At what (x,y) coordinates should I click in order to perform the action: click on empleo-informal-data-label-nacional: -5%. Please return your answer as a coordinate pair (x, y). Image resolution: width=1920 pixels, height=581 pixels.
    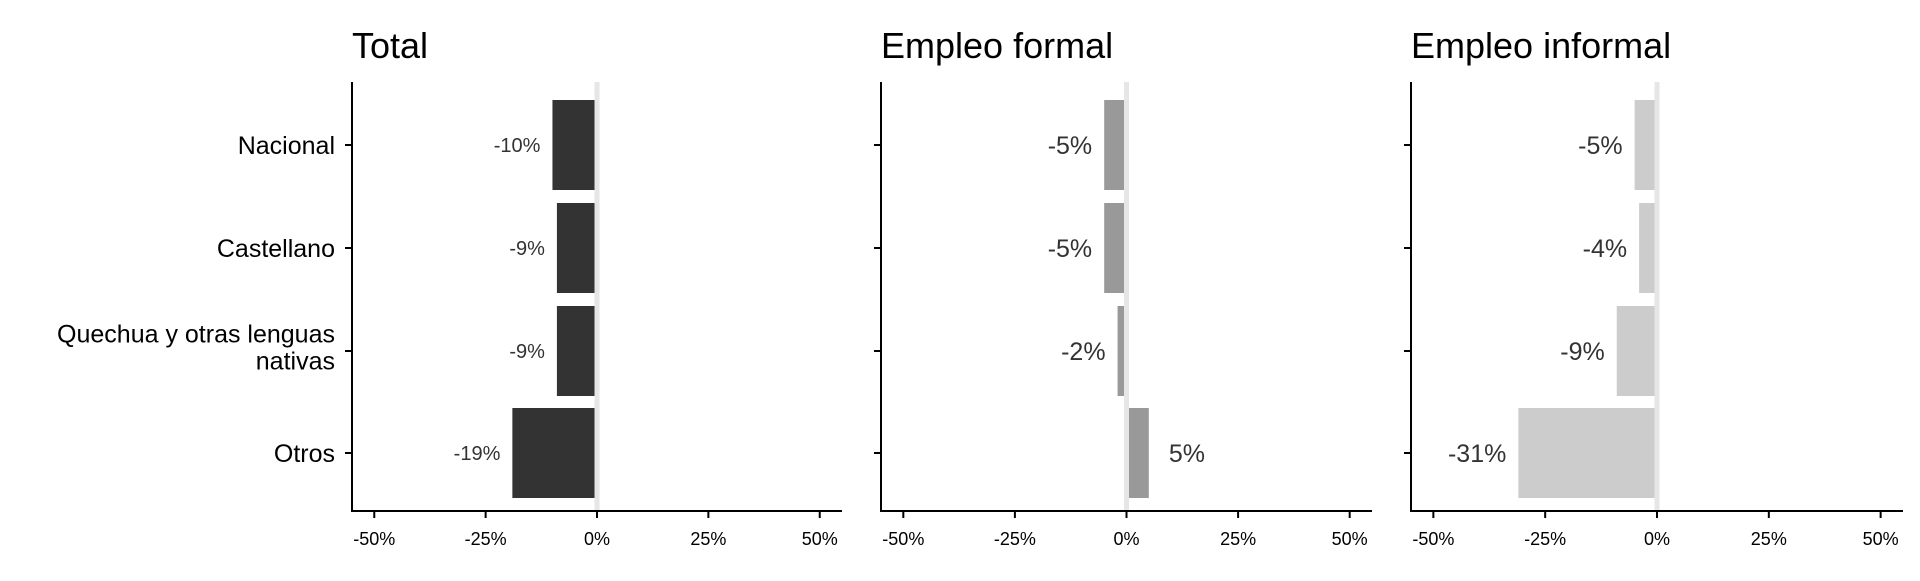
    Looking at the image, I should click on (1600, 146).